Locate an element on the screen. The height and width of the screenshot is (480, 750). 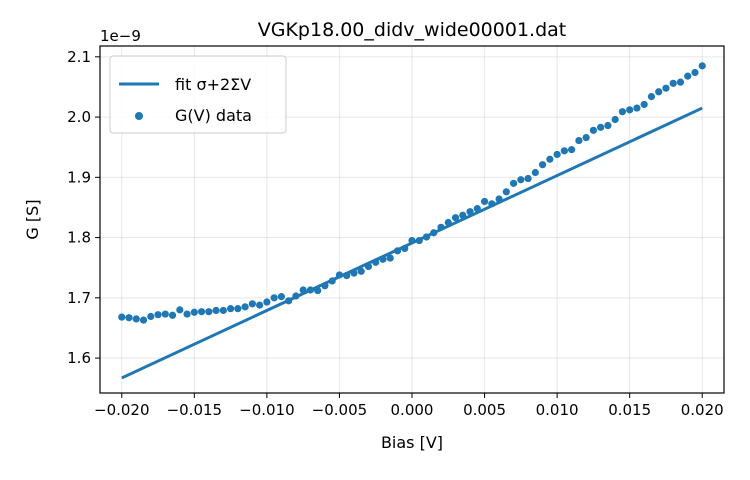
y-tick-label: 1.7 is located at coordinates (79, 298).